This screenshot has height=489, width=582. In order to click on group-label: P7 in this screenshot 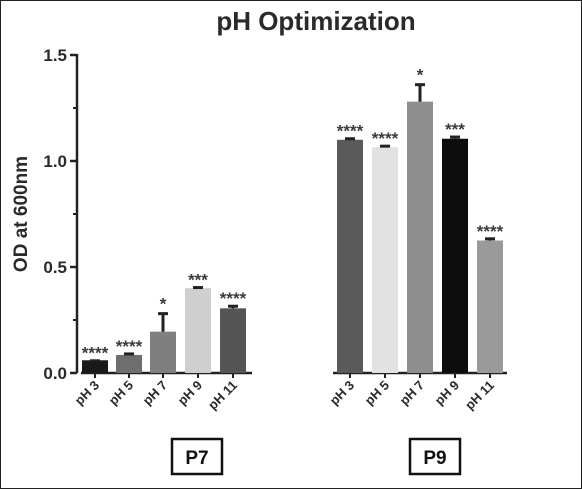, I will do `click(196, 458)`.